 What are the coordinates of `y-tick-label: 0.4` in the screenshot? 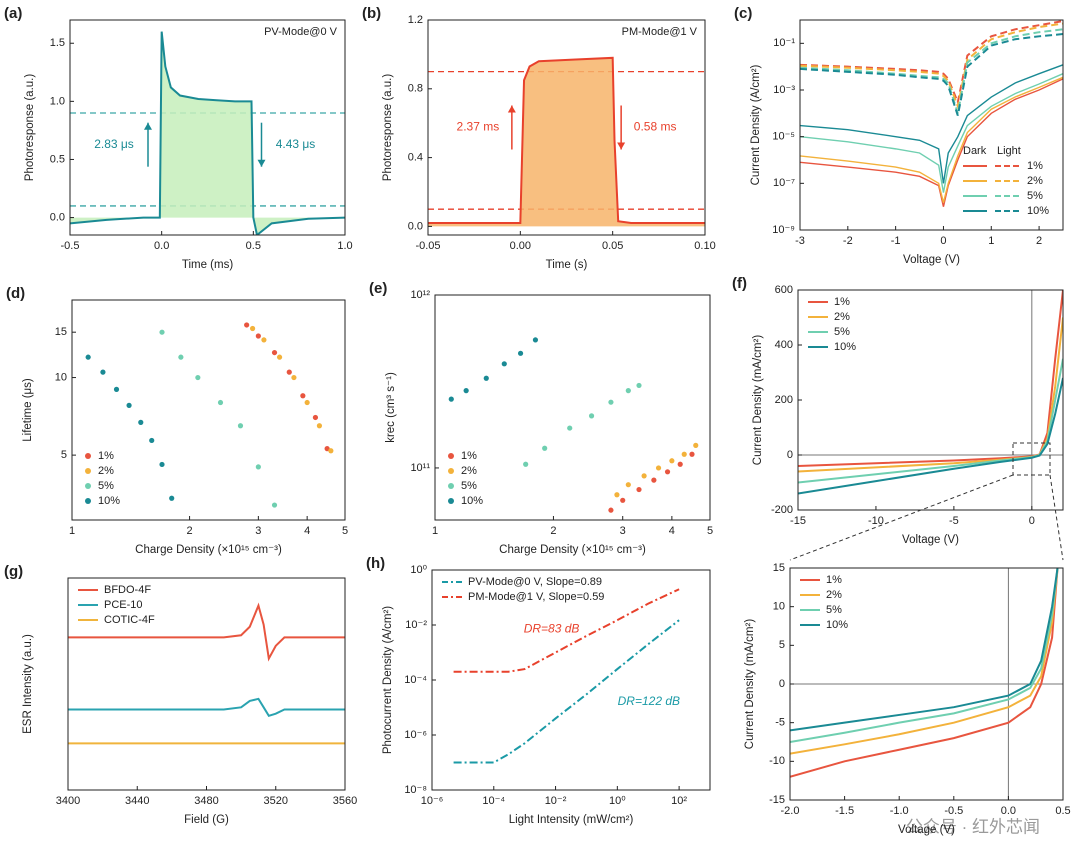 It's located at (415, 158).